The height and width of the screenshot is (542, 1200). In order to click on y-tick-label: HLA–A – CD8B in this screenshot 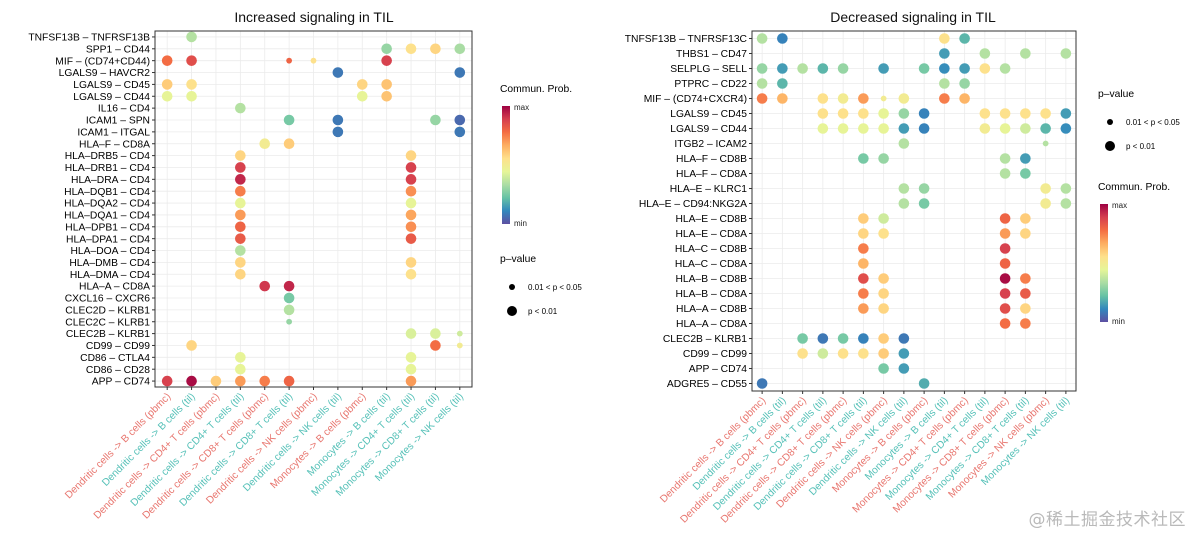, I will do `click(711, 309)`.